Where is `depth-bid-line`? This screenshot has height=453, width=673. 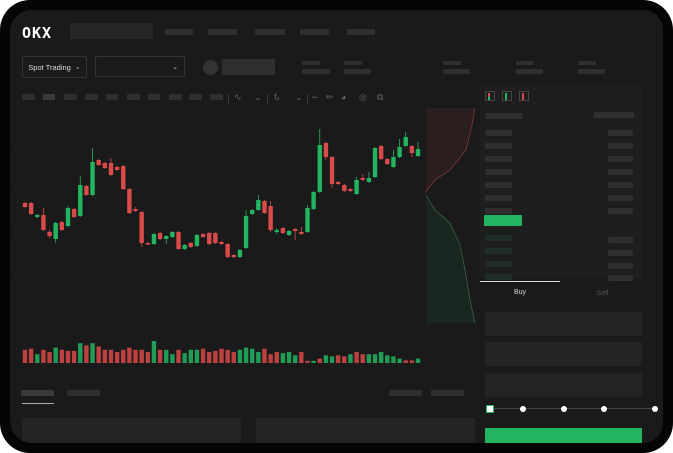 depth-bid-line is located at coordinates (450, 259).